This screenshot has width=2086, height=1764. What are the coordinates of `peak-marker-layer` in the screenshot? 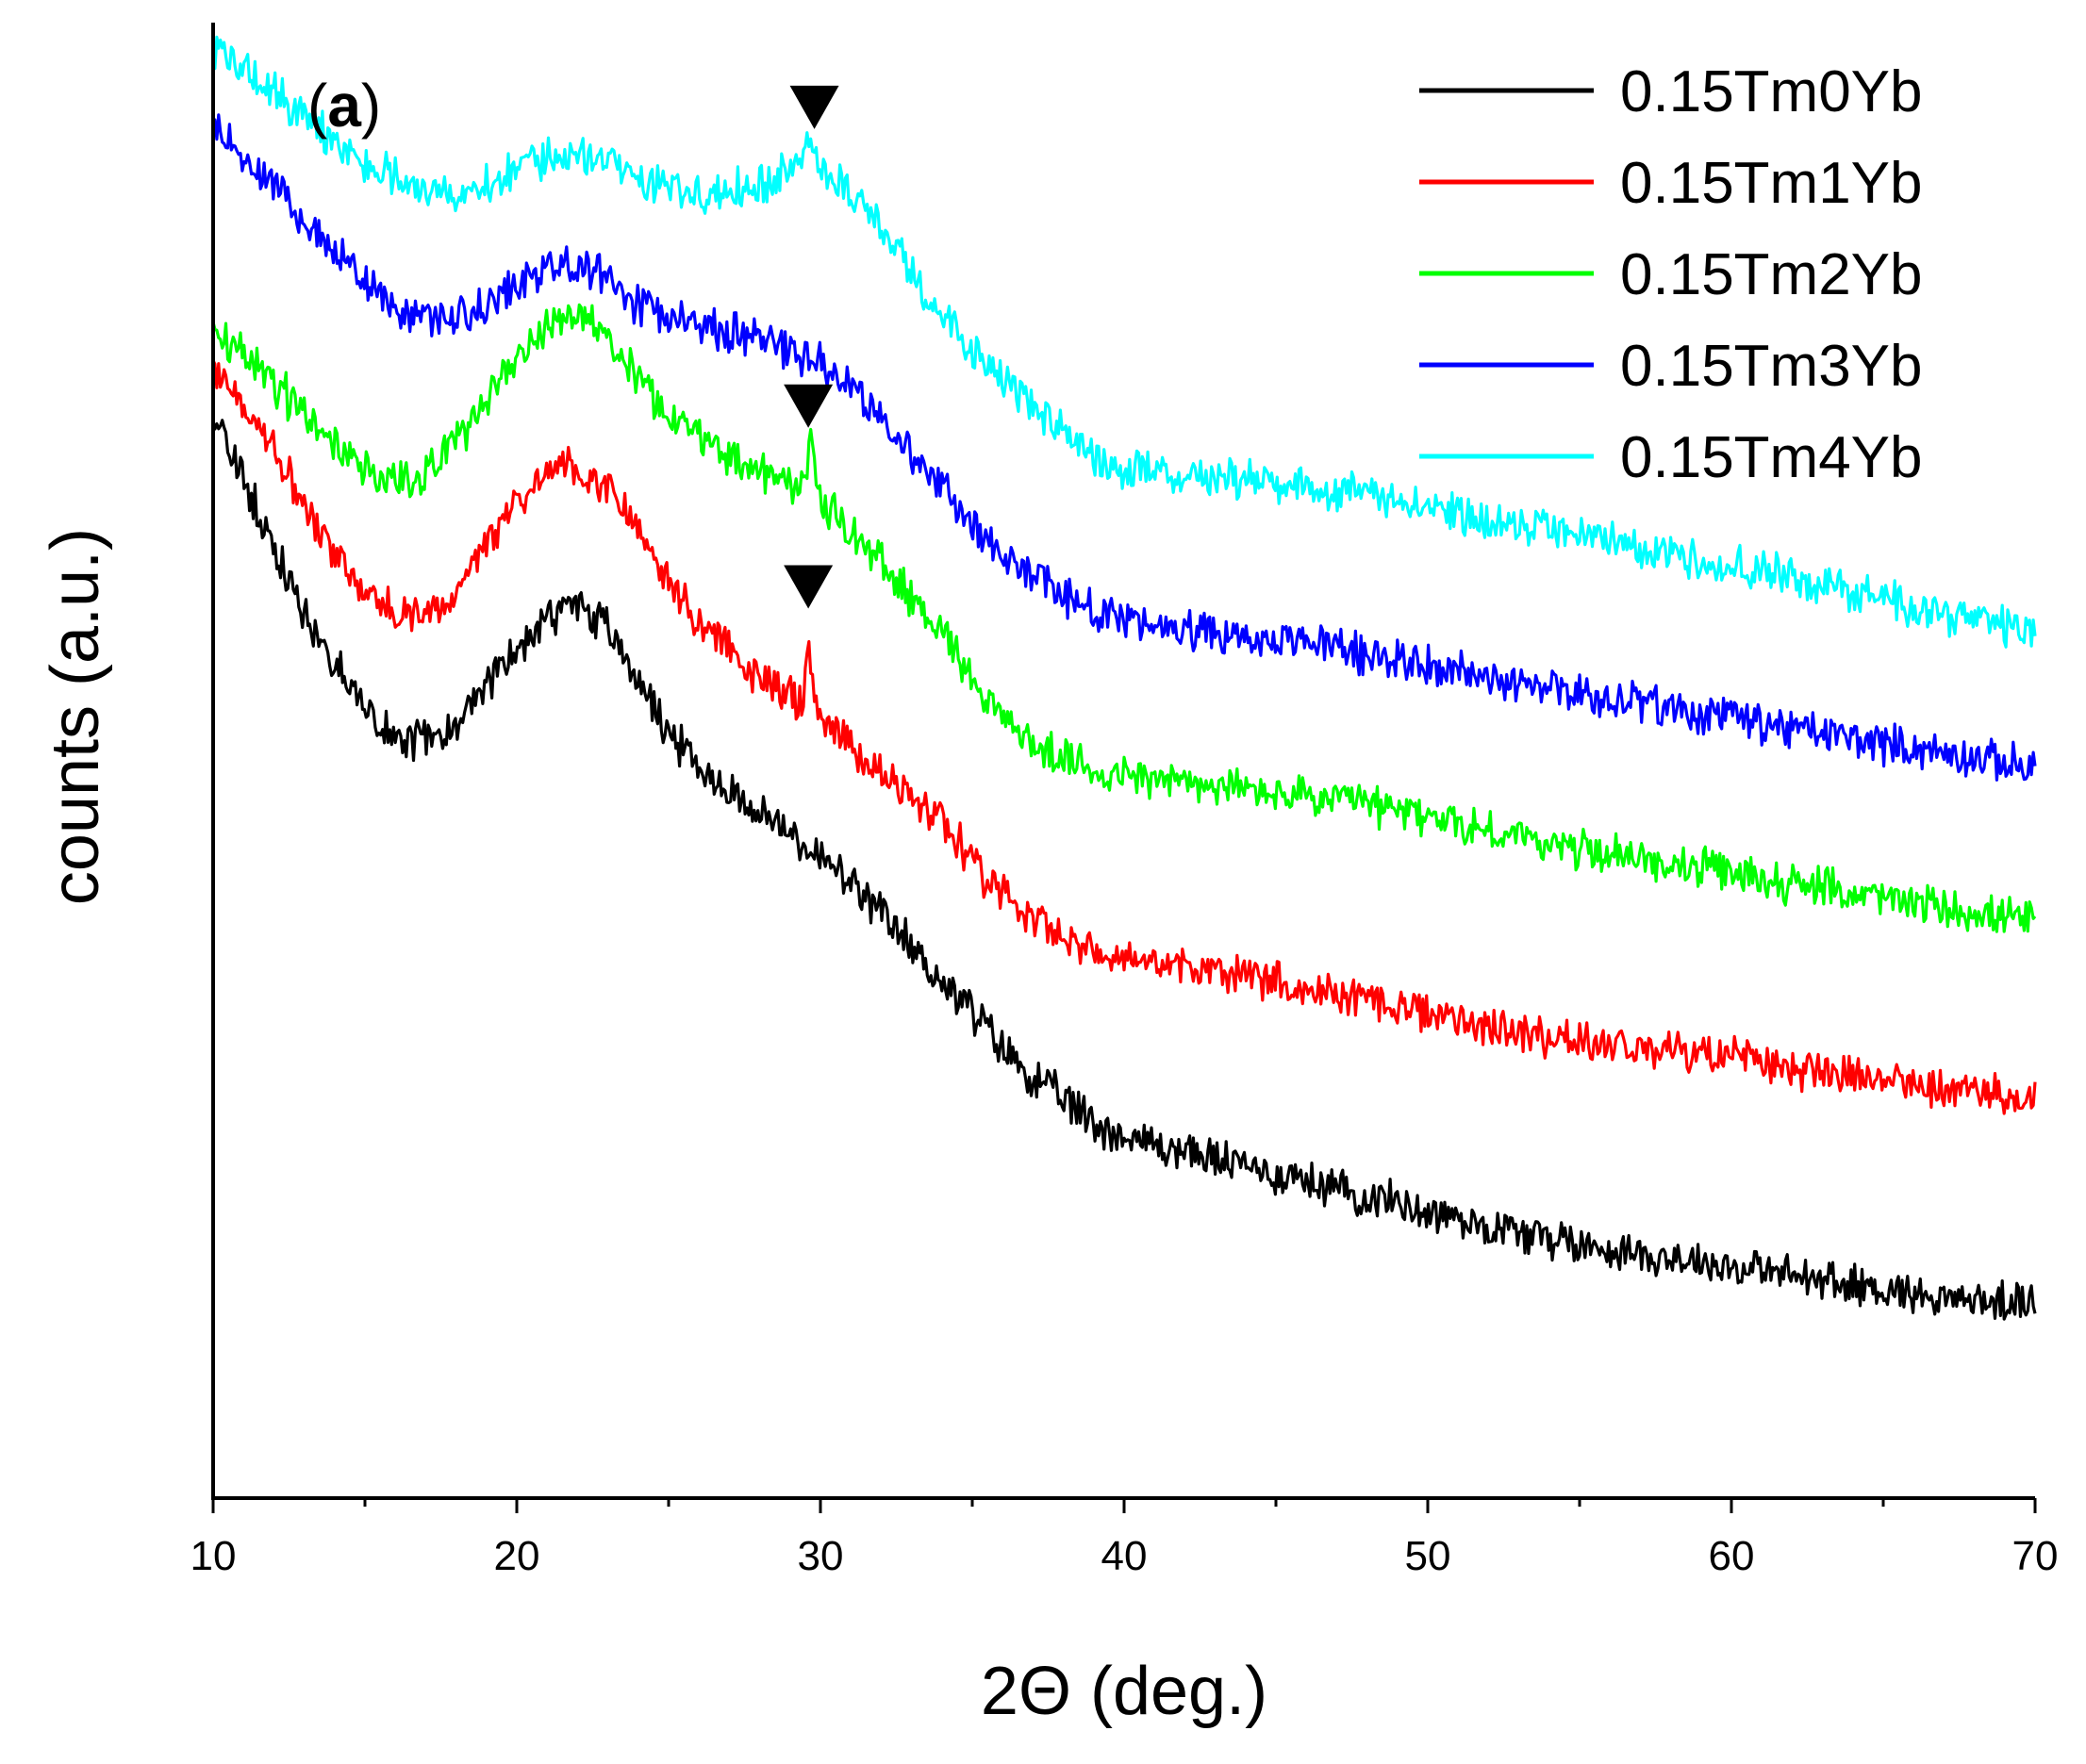 It's located at (811, 347).